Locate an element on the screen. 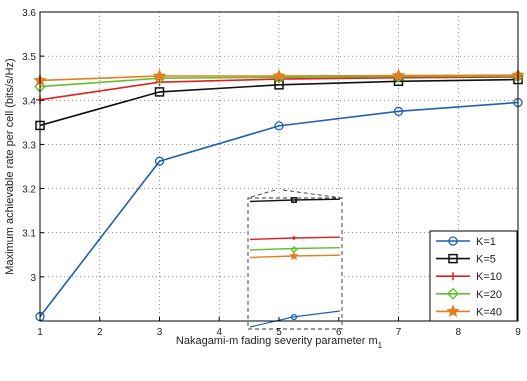 This screenshot has height=381, width=527. inset-series-K=10 is located at coordinates (295, 238).